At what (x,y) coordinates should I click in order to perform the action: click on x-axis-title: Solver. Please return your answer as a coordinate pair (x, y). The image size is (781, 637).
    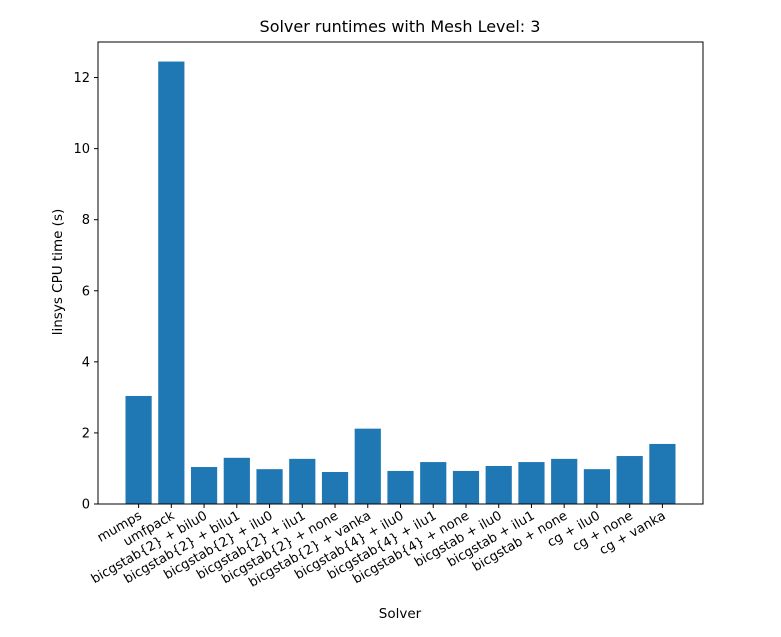
    Looking at the image, I should click on (400, 614).